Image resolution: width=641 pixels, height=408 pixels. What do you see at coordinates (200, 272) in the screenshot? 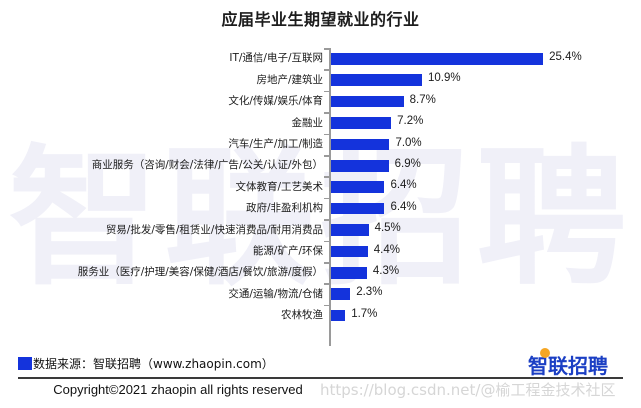
I see `category-label: 服务业（医疗/护理/美容/保健/酒店/餐饮/旅游/度假）` at bounding box center [200, 272].